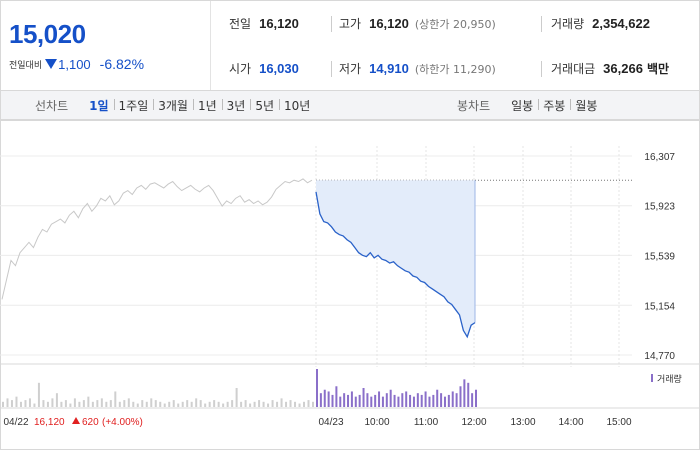  Describe the element at coordinates (455, 69) in the screenshot. I see `lower-limit: (하한가 11,290)` at that location.